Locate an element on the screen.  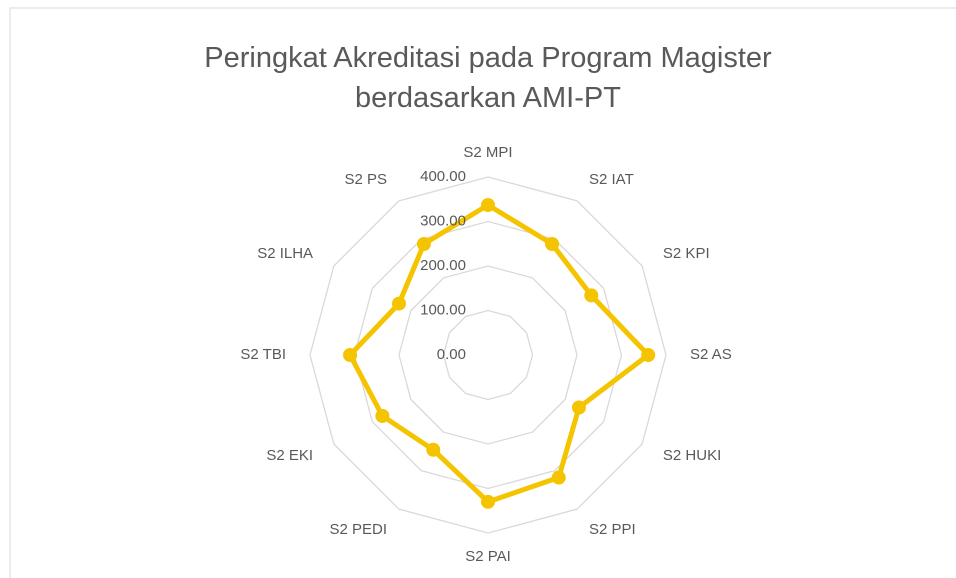
category-label: S2 AS is located at coordinates (711, 354).